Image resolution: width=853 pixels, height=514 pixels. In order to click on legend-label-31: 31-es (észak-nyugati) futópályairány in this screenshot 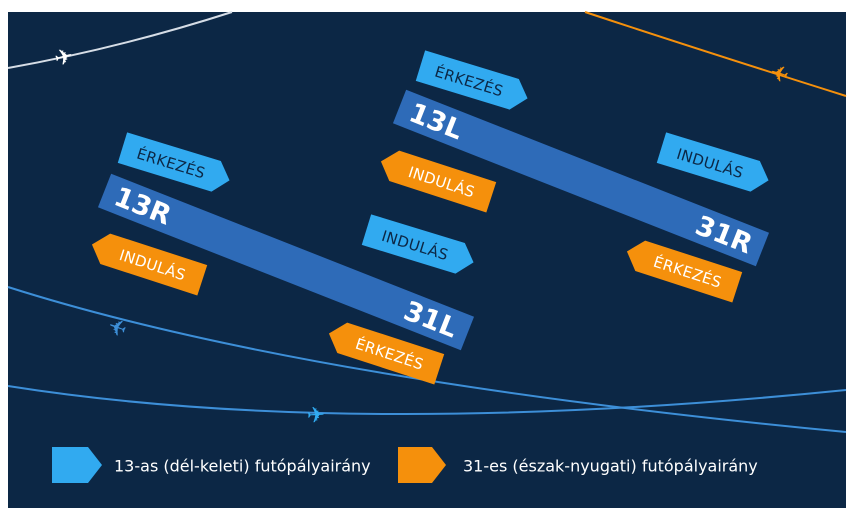, I will do `click(610, 466)`.